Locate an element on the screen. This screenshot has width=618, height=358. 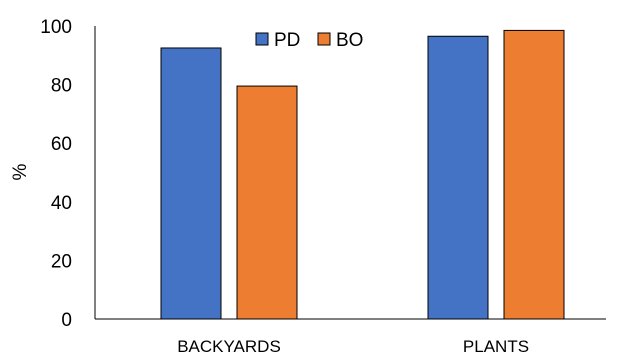
y-tick-label: 80 is located at coordinates (61, 86).